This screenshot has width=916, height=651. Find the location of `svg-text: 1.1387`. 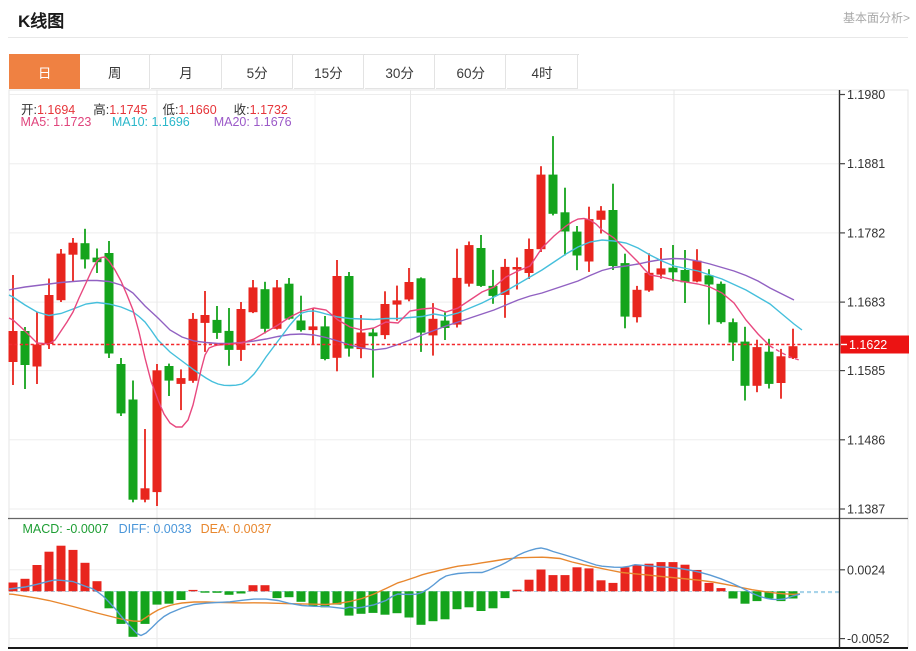

svg-text: 1.1387 is located at coordinates (866, 510).